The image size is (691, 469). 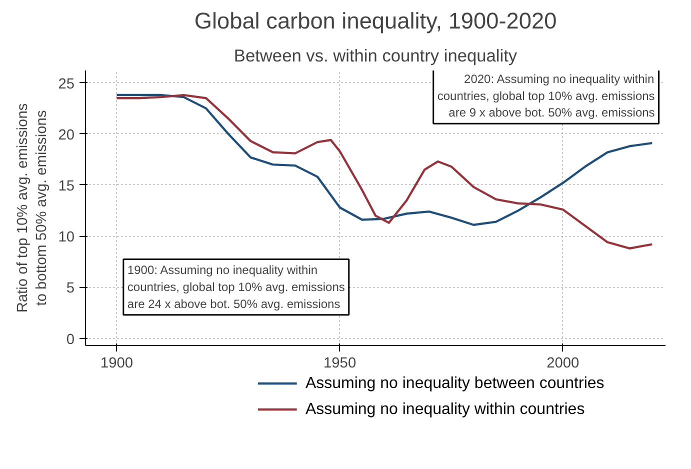 I want to click on y-tick-label: 20, so click(x=66, y=135).